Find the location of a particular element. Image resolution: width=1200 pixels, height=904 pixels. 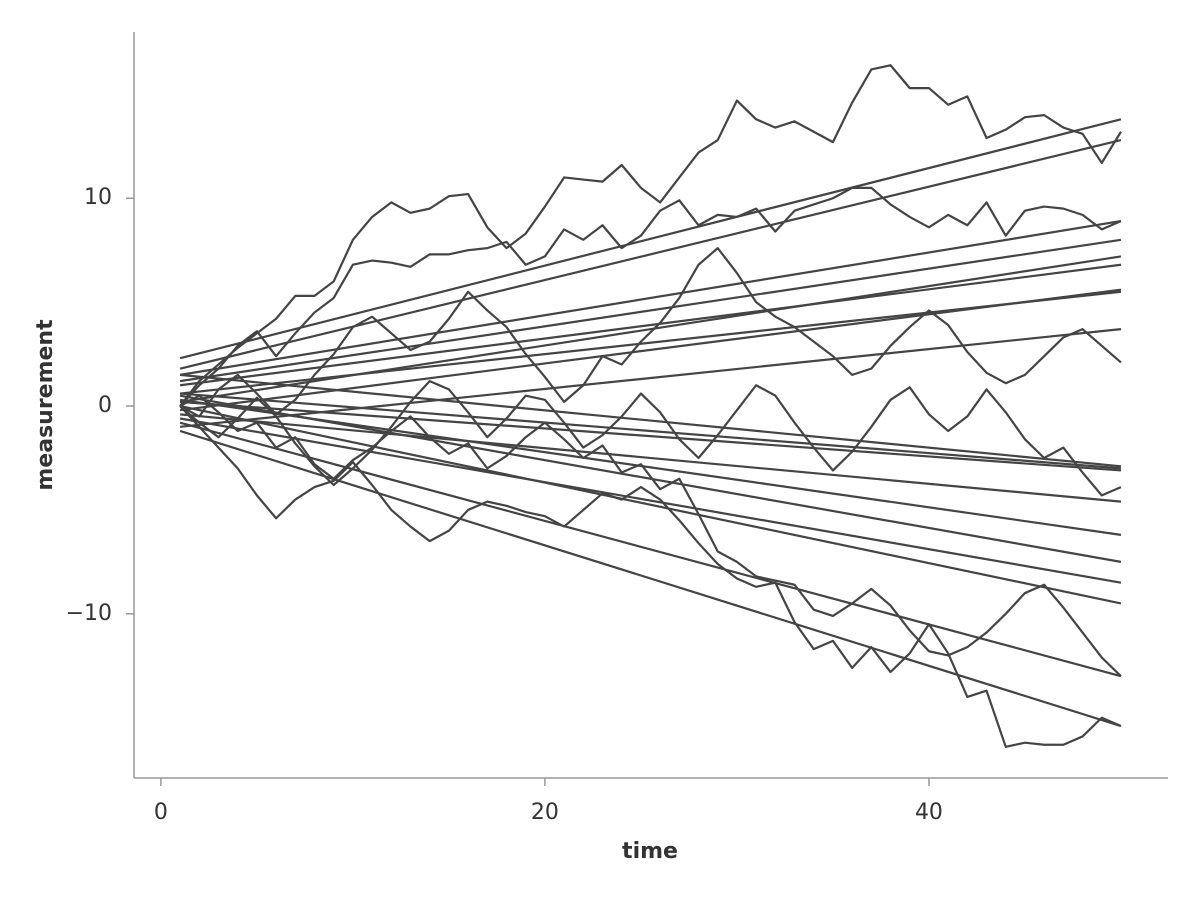

x-tick-label: 40 is located at coordinates (929, 812).